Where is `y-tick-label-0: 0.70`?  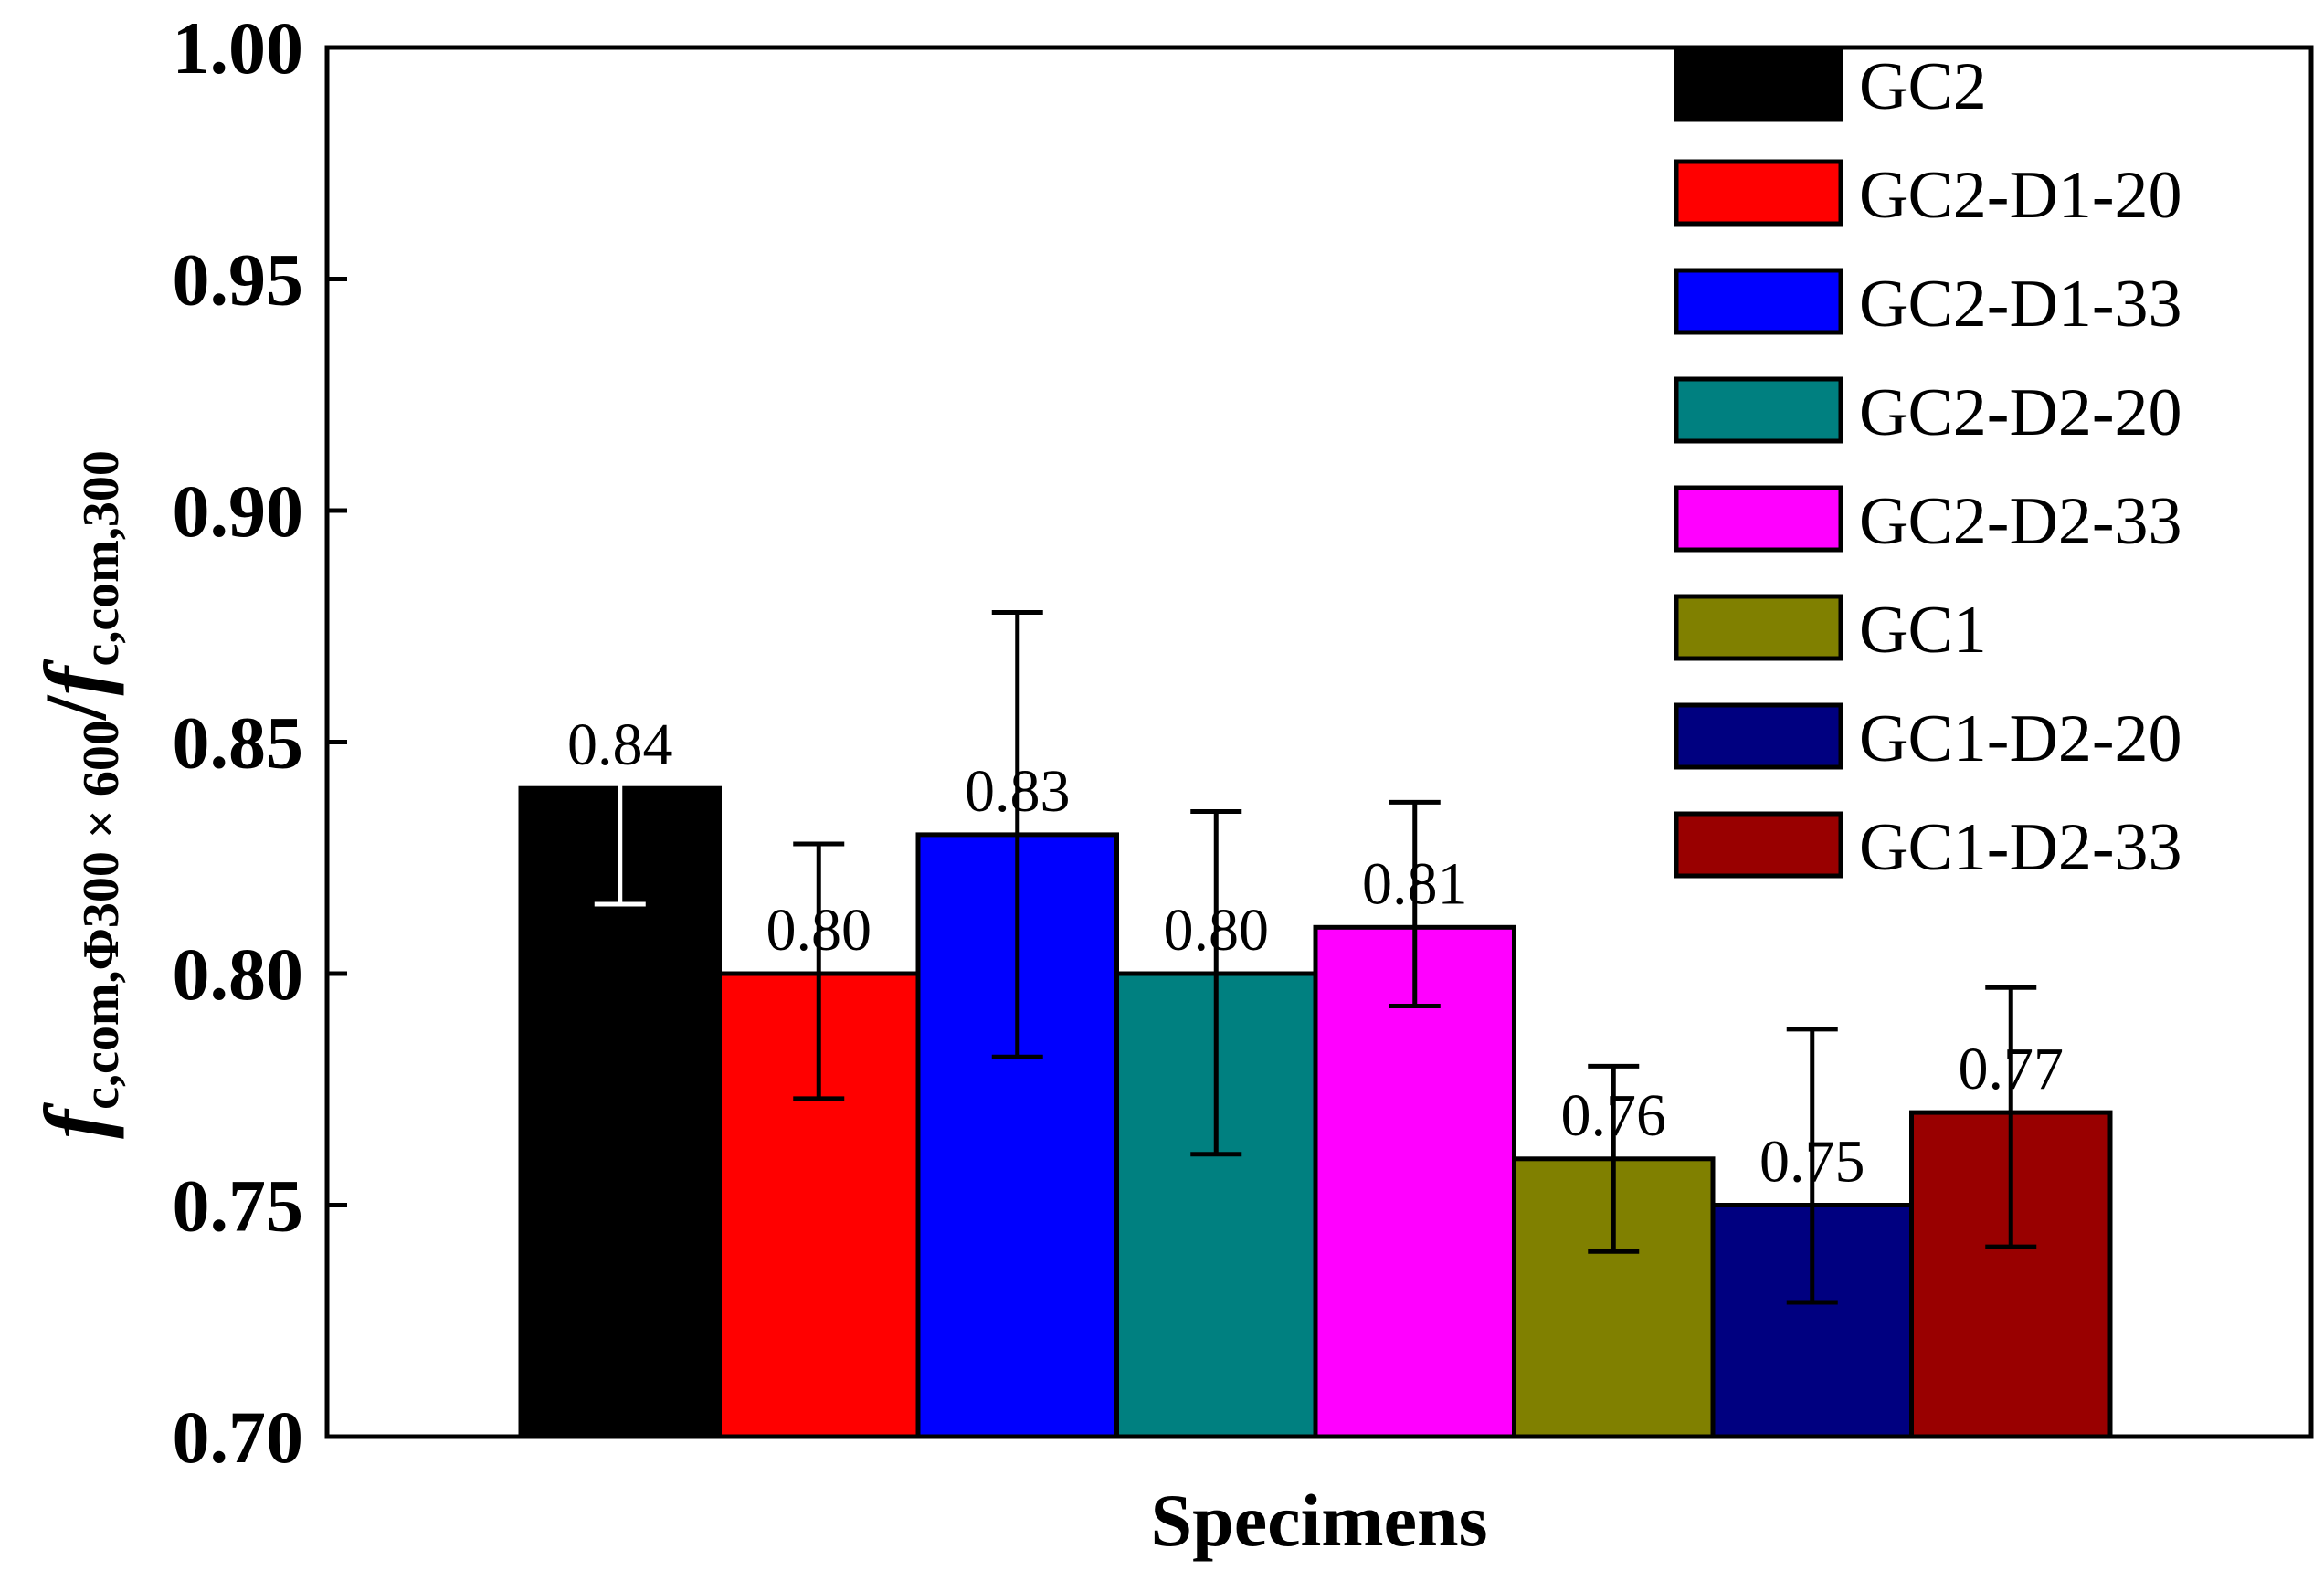
y-tick-label-0: 0.70 is located at coordinates (238, 1438).